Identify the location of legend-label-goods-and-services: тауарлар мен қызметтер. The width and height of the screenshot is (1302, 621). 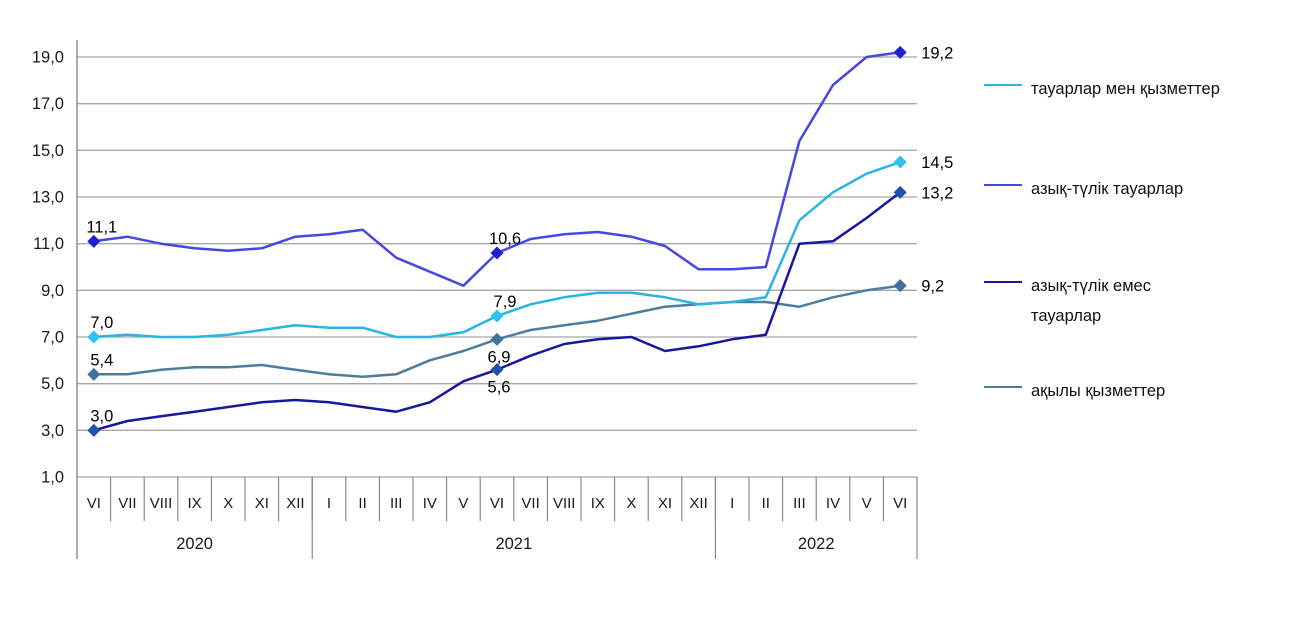
(1125, 89).